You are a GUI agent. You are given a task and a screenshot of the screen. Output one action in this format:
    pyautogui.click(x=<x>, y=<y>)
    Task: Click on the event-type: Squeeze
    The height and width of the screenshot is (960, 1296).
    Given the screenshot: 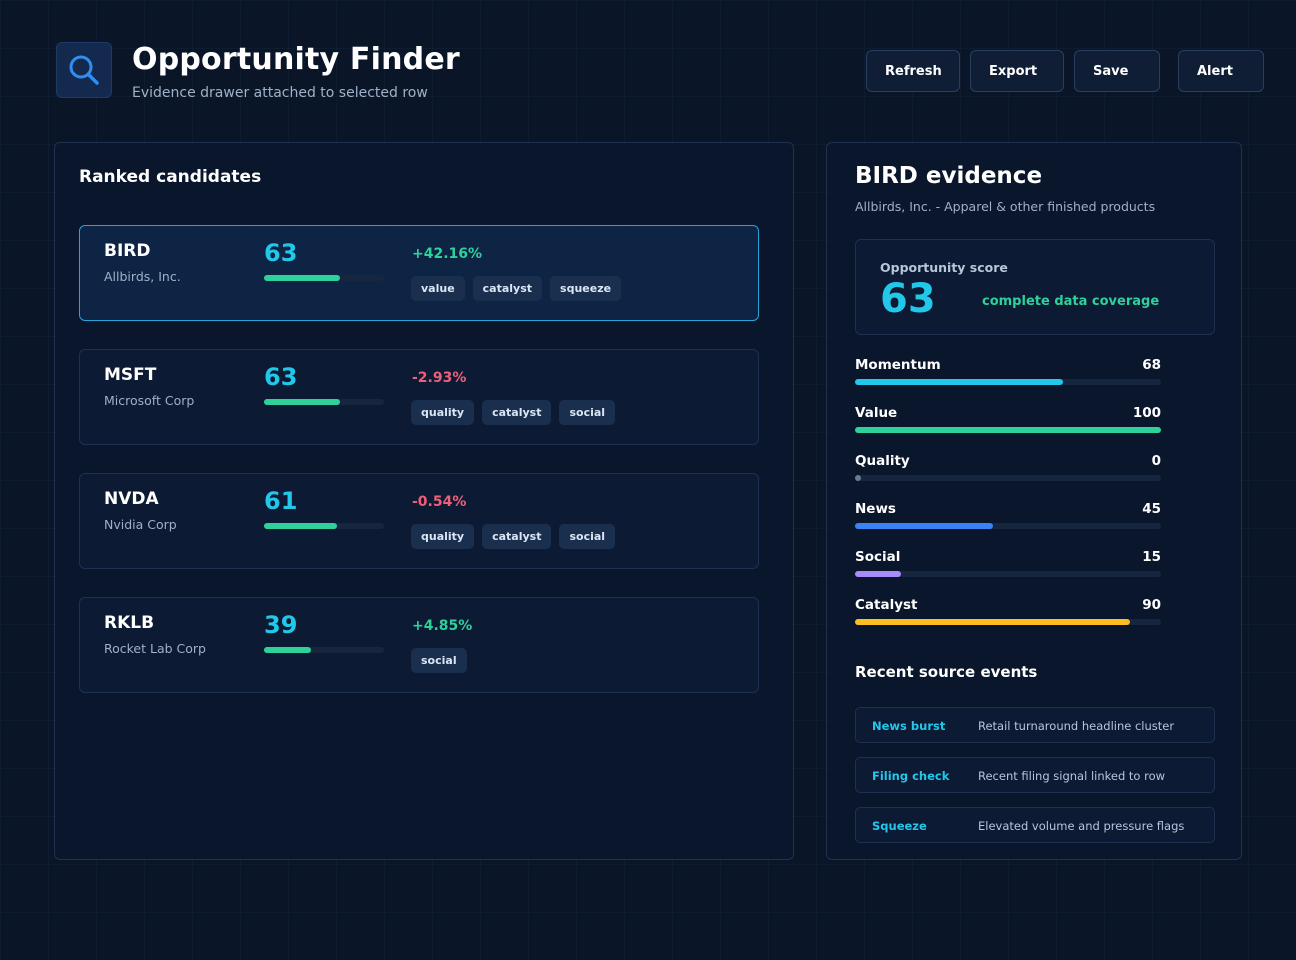 What is the action you would take?
    pyautogui.click(x=899, y=826)
    